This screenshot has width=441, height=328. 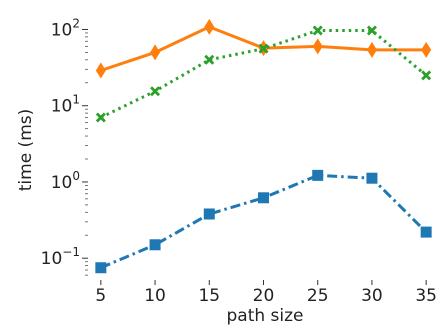 What do you see at coordinates (264, 316) in the screenshot?
I see `x-axis-label: path size` at bounding box center [264, 316].